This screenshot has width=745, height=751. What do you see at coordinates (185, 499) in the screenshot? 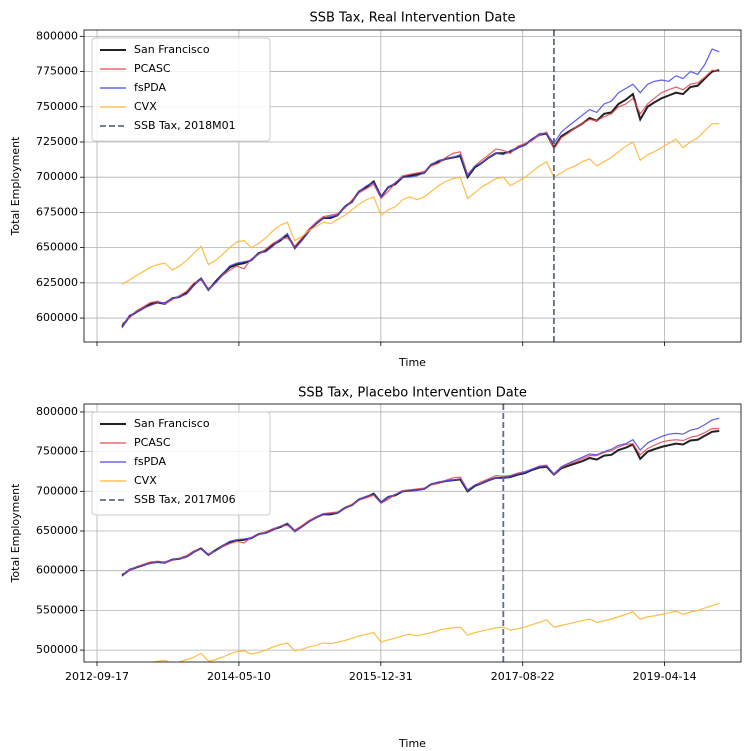
I see `legend-label: SSB Tax, 2017M06` at bounding box center [185, 499].